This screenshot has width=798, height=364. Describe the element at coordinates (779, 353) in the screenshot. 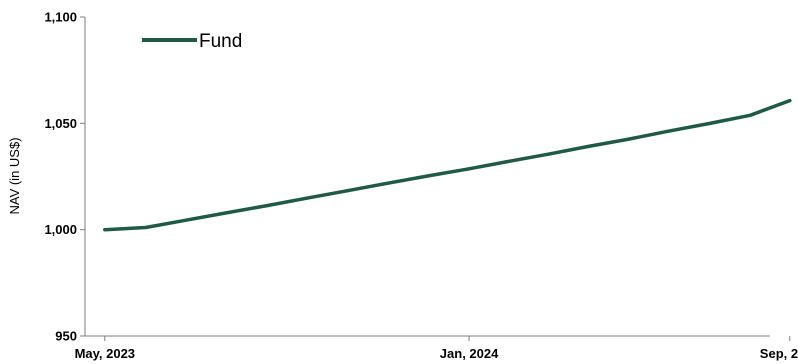

I see `x-tick-label: Sep, 2024` at that location.